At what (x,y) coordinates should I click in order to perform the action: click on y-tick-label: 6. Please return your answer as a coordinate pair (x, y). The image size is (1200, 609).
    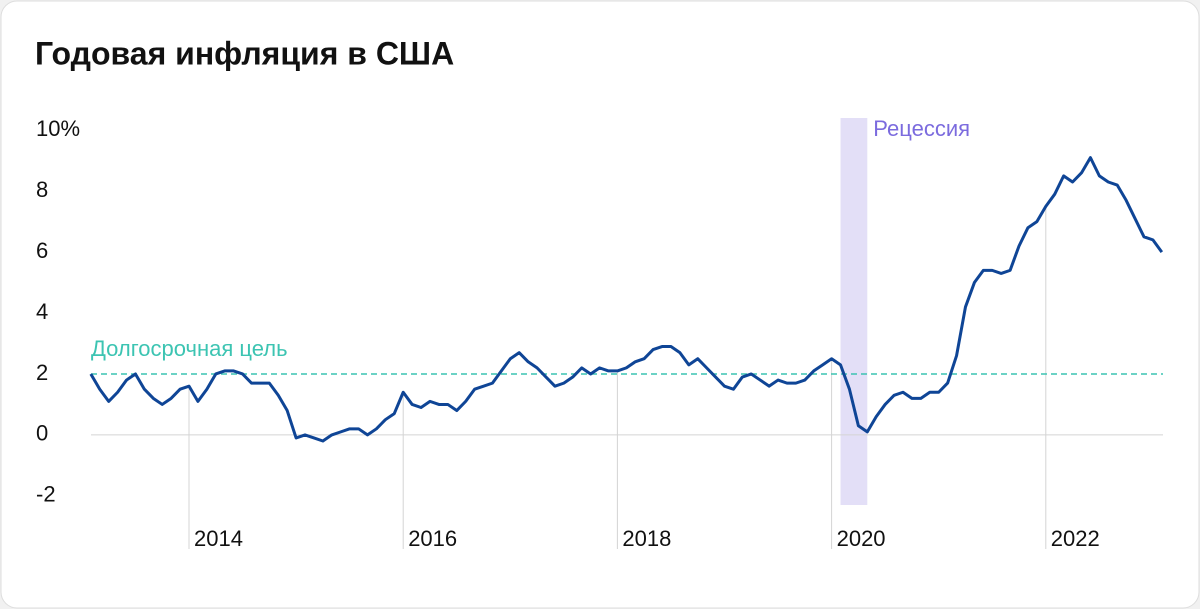
    Looking at the image, I should click on (42, 250).